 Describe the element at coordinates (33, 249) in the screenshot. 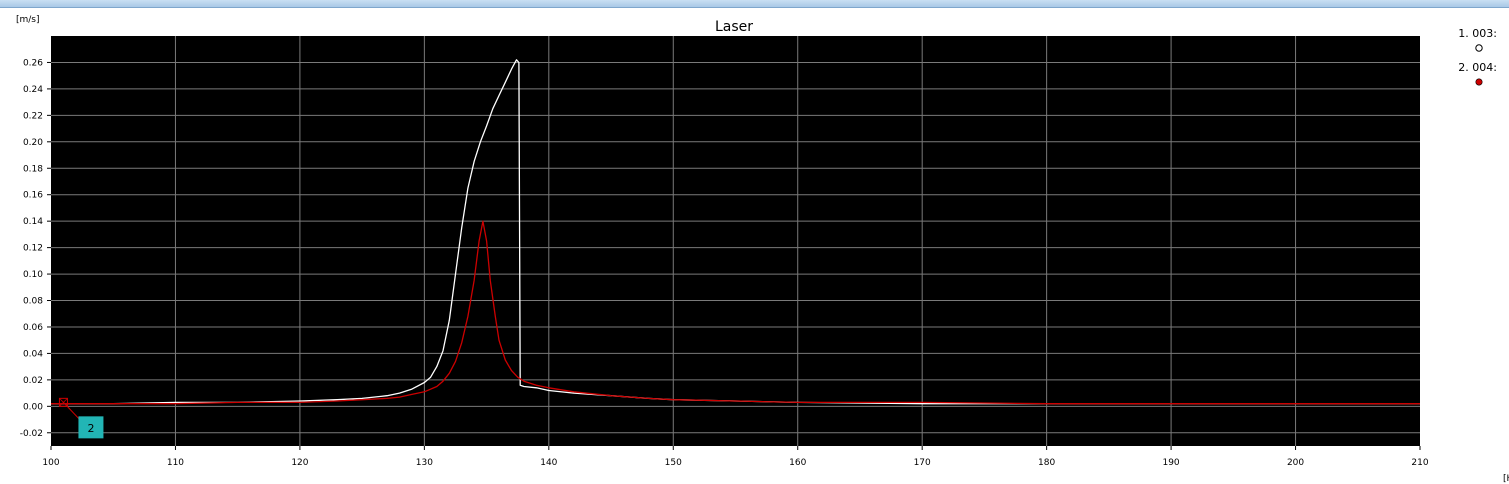

I see `y-tick-label: 0.12` at that location.